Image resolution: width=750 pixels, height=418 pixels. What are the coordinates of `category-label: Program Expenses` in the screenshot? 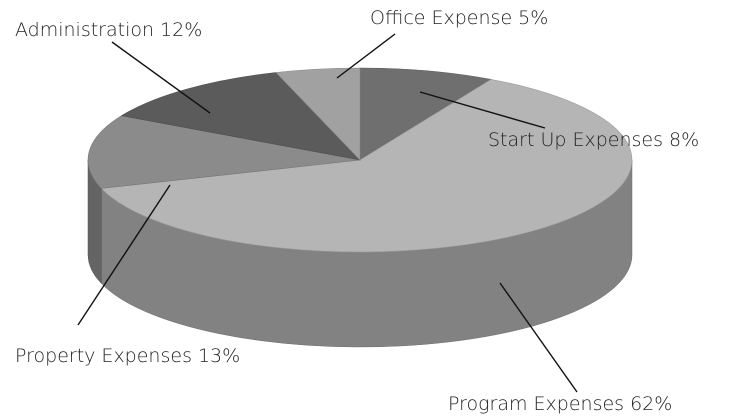 It's located at (536, 404).